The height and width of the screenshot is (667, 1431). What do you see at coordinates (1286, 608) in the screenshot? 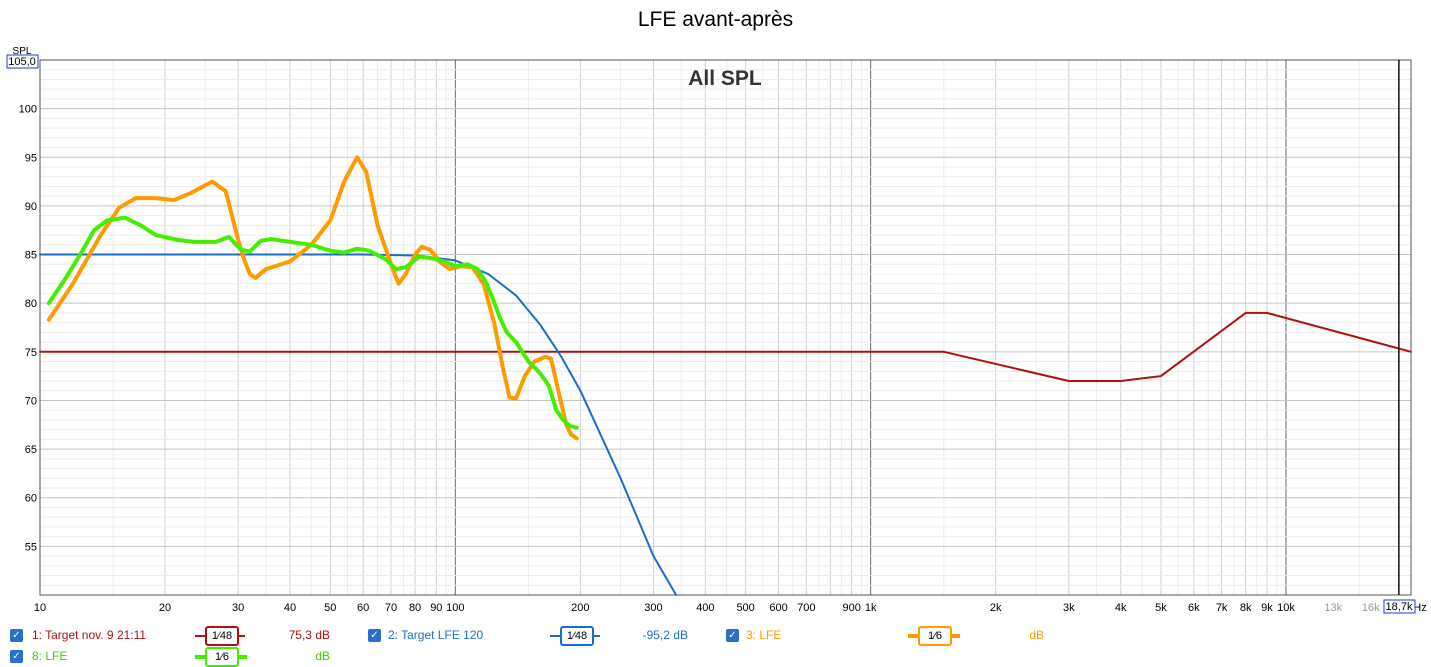
I see `x-tick-label: 10k` at bounding box center [1286, 608].